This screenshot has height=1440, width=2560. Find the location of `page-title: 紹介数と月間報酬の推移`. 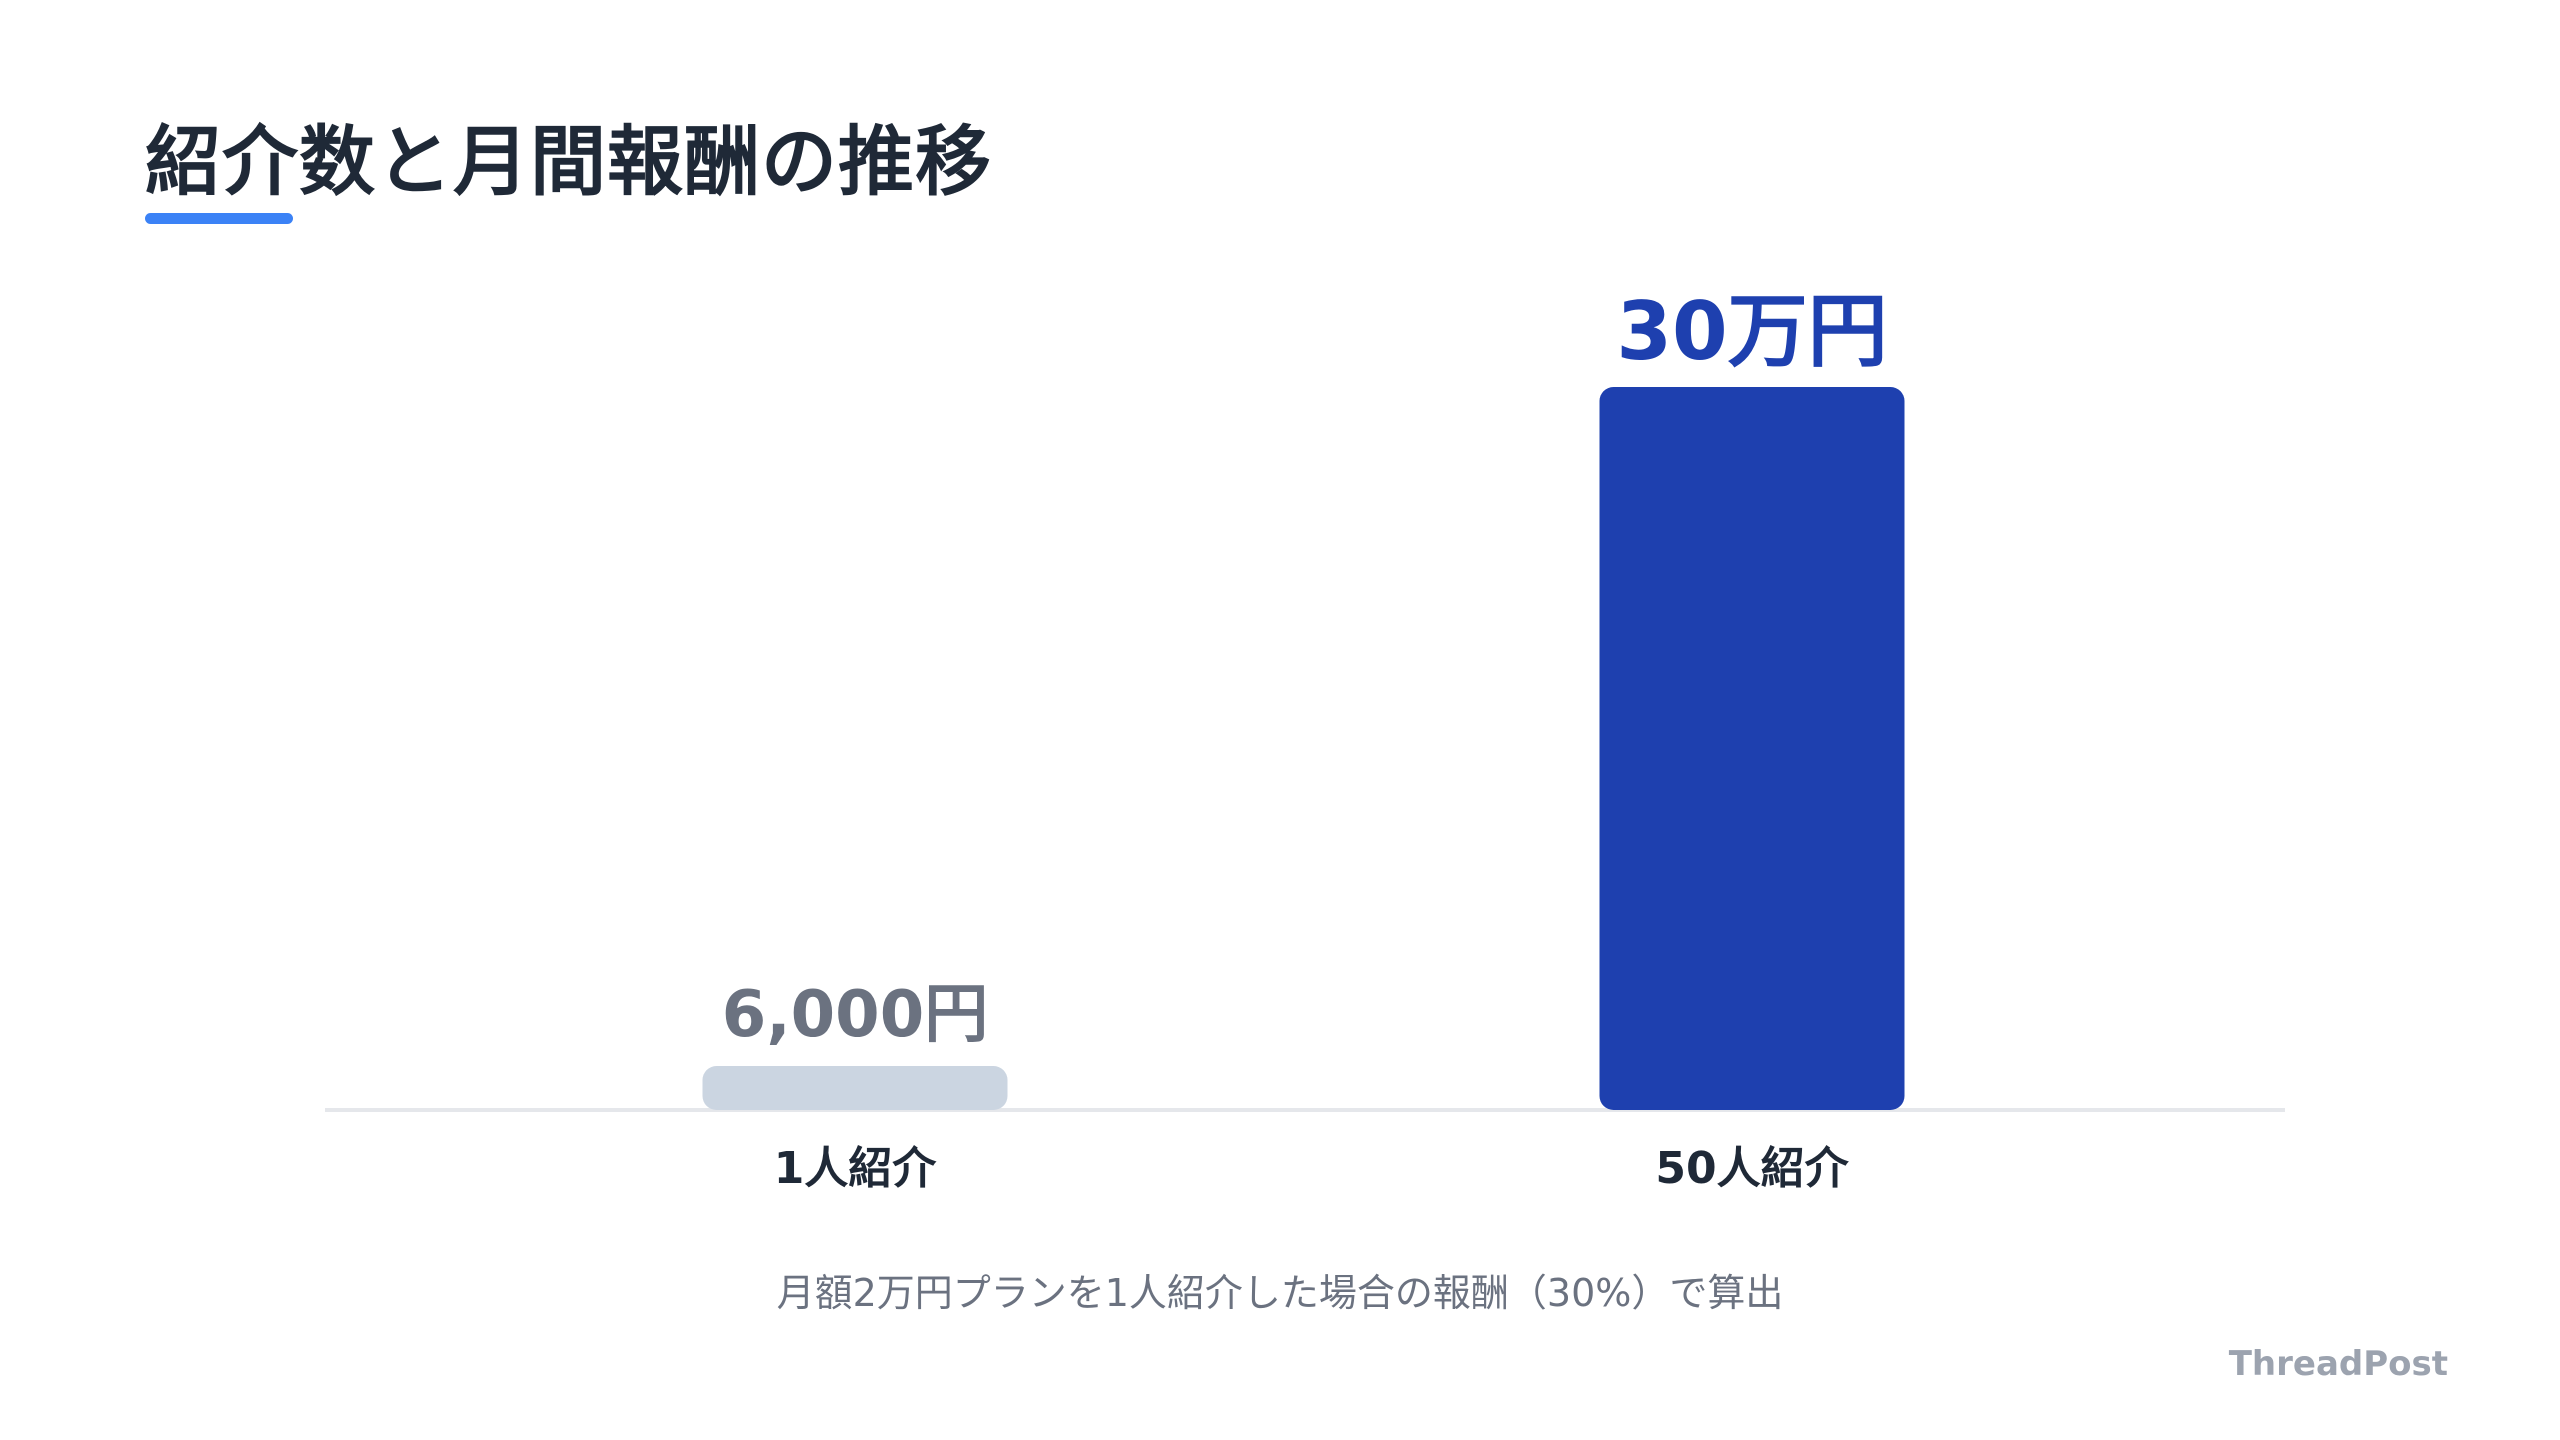

page-title: 紹介数と月間報酬の推移 is located at coordinates (568, 161).